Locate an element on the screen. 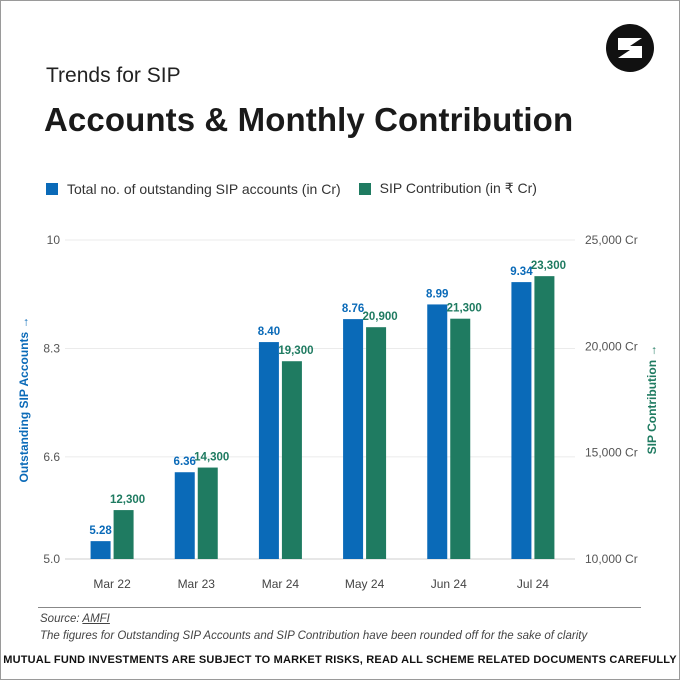  chart-subtitle: Trends for SIP is located at coordinates (113, 75).